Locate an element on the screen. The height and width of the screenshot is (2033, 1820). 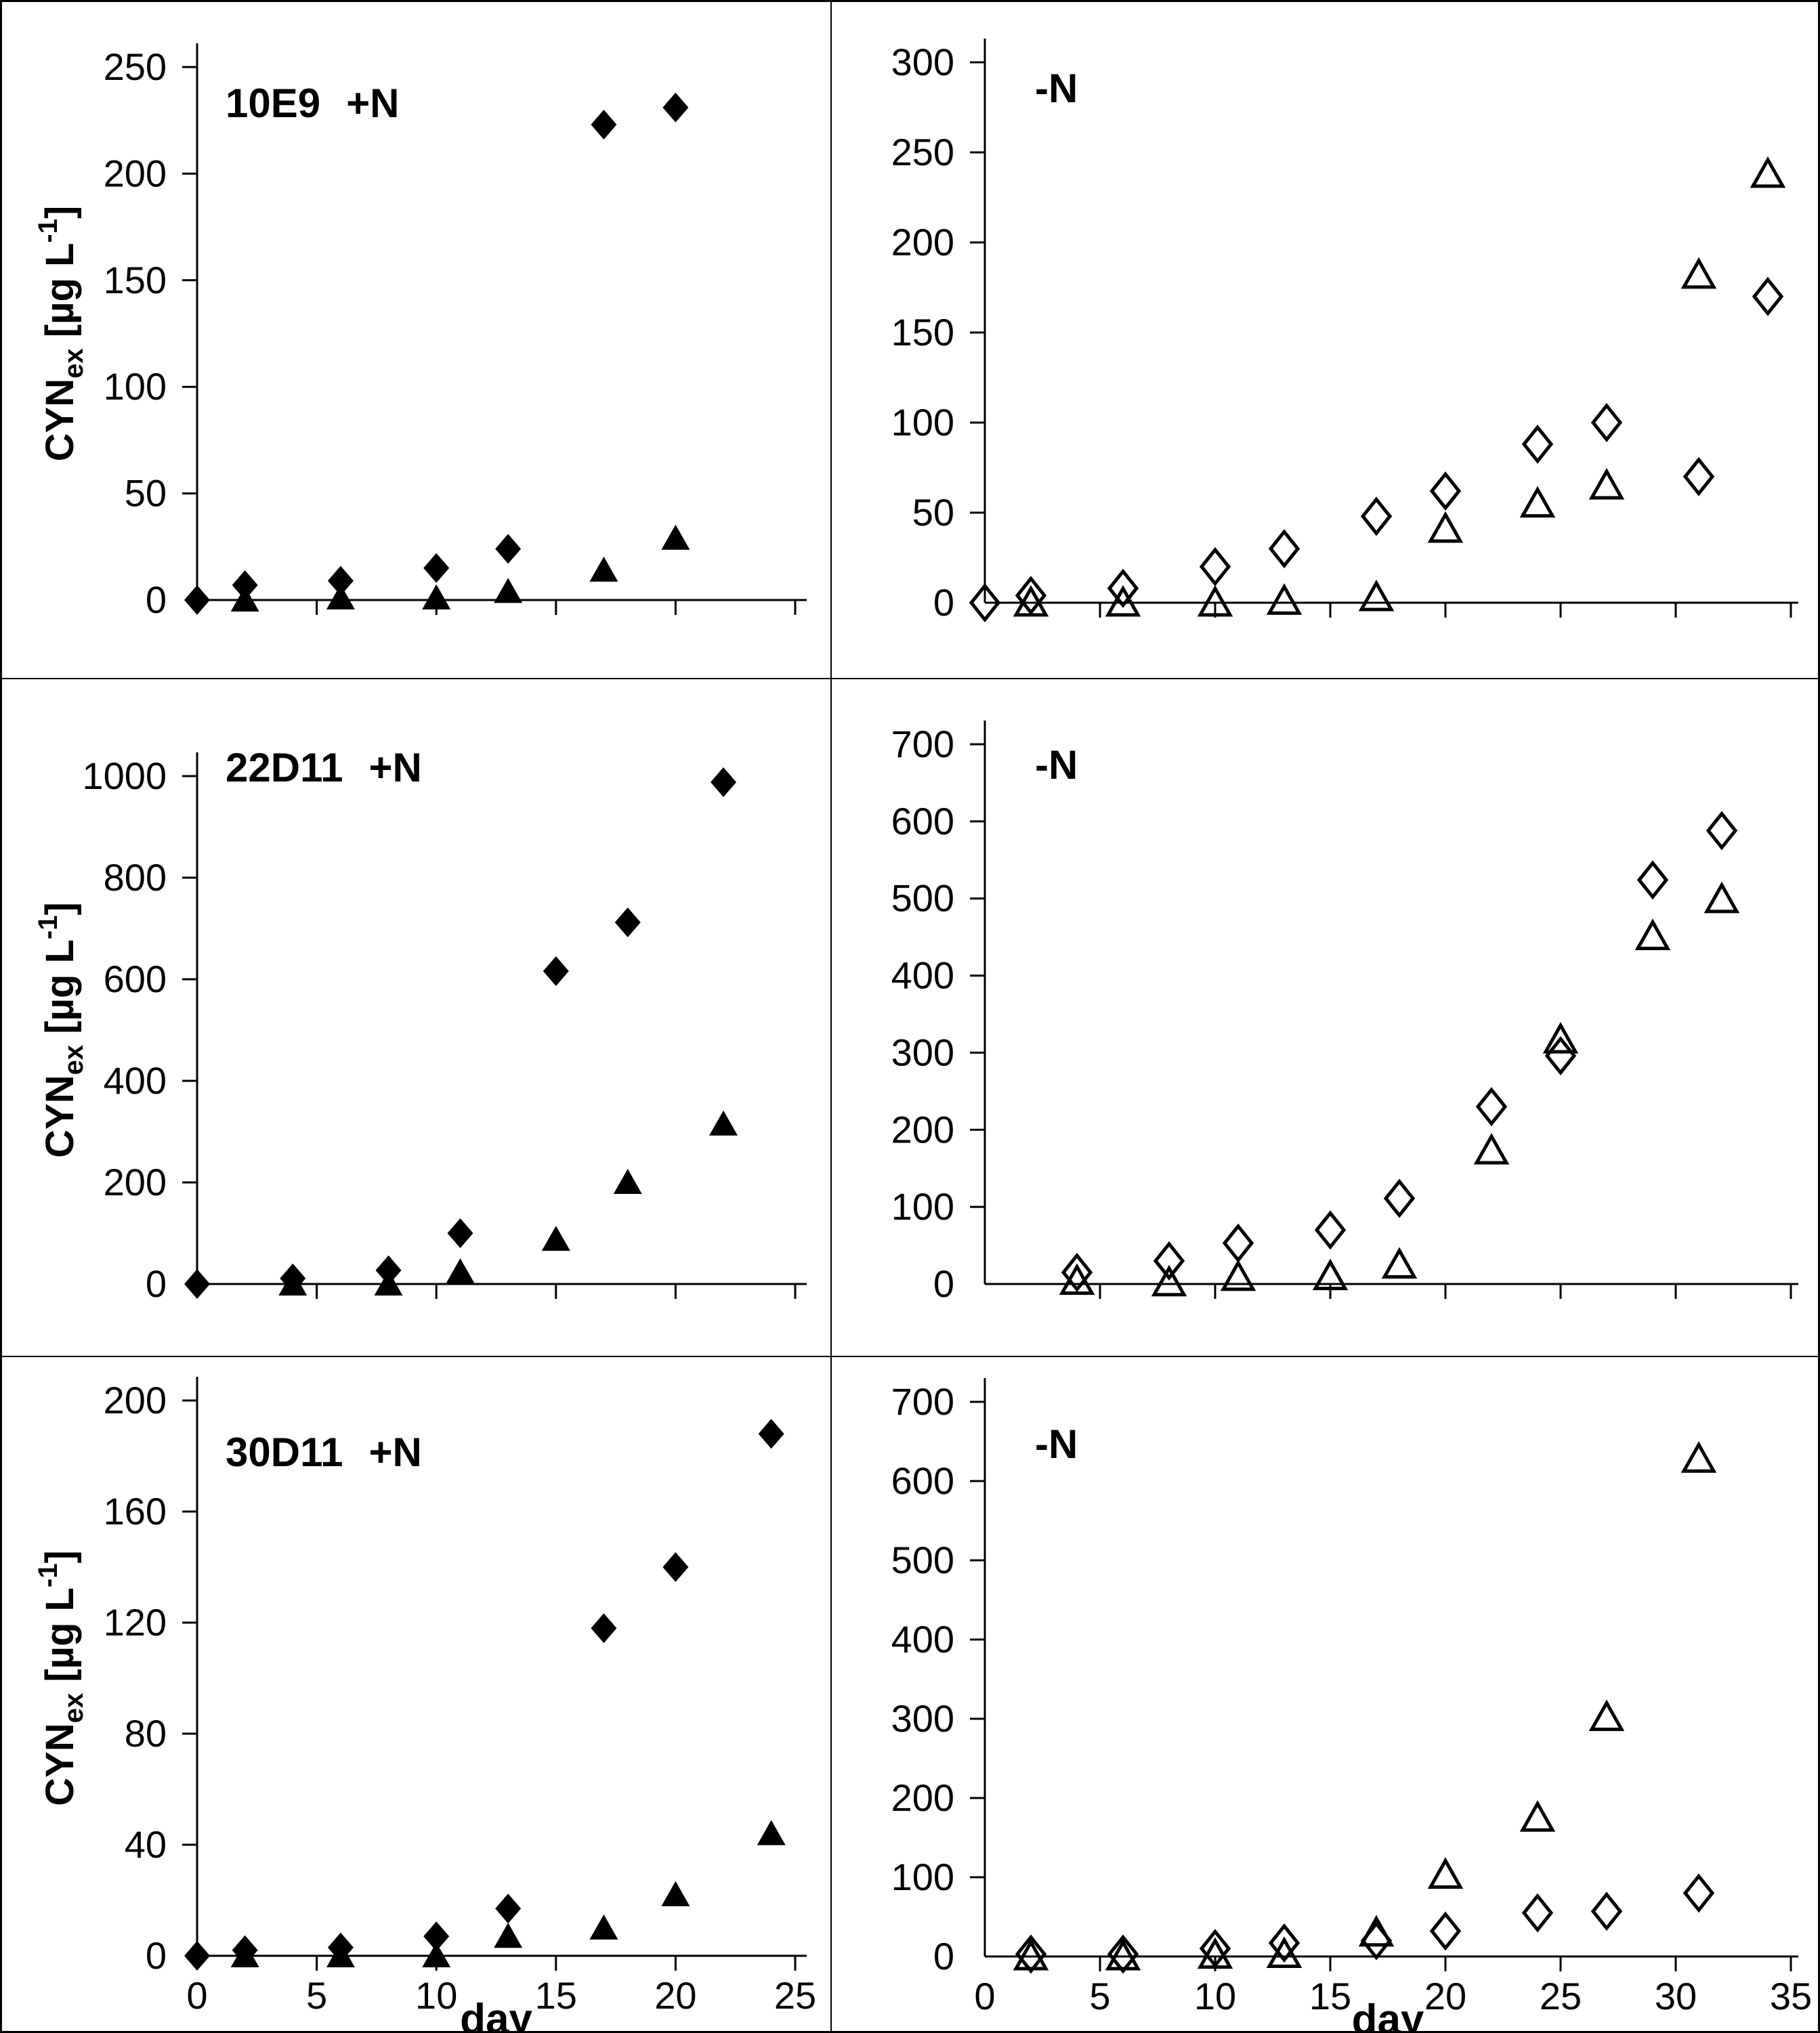
scatter-plot: 0 50 100 150 200 250 300 -N is located at coordinates (1344, 331).